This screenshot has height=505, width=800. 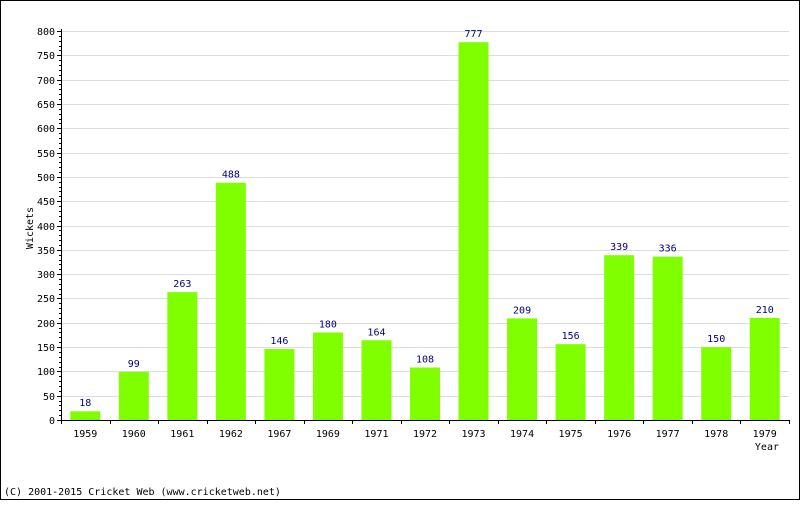 What do you see at coordinates (522, 434) in the screenshot?
I see `x-tick-label: 1974` at bounding box center [522, 434].